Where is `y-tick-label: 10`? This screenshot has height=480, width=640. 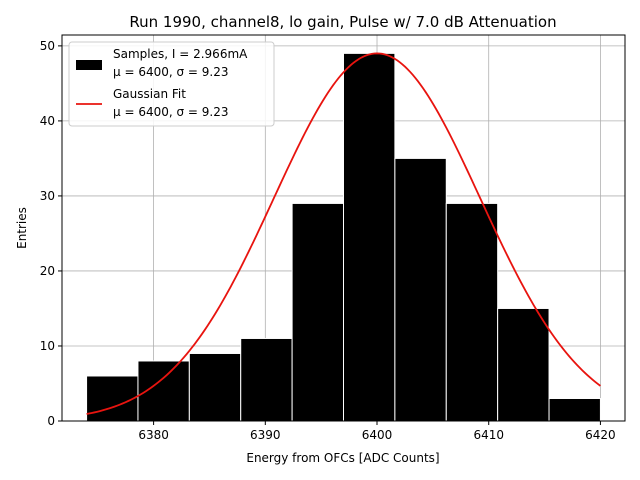
y-tick-label: 10 is located at coordinates (47, 346).